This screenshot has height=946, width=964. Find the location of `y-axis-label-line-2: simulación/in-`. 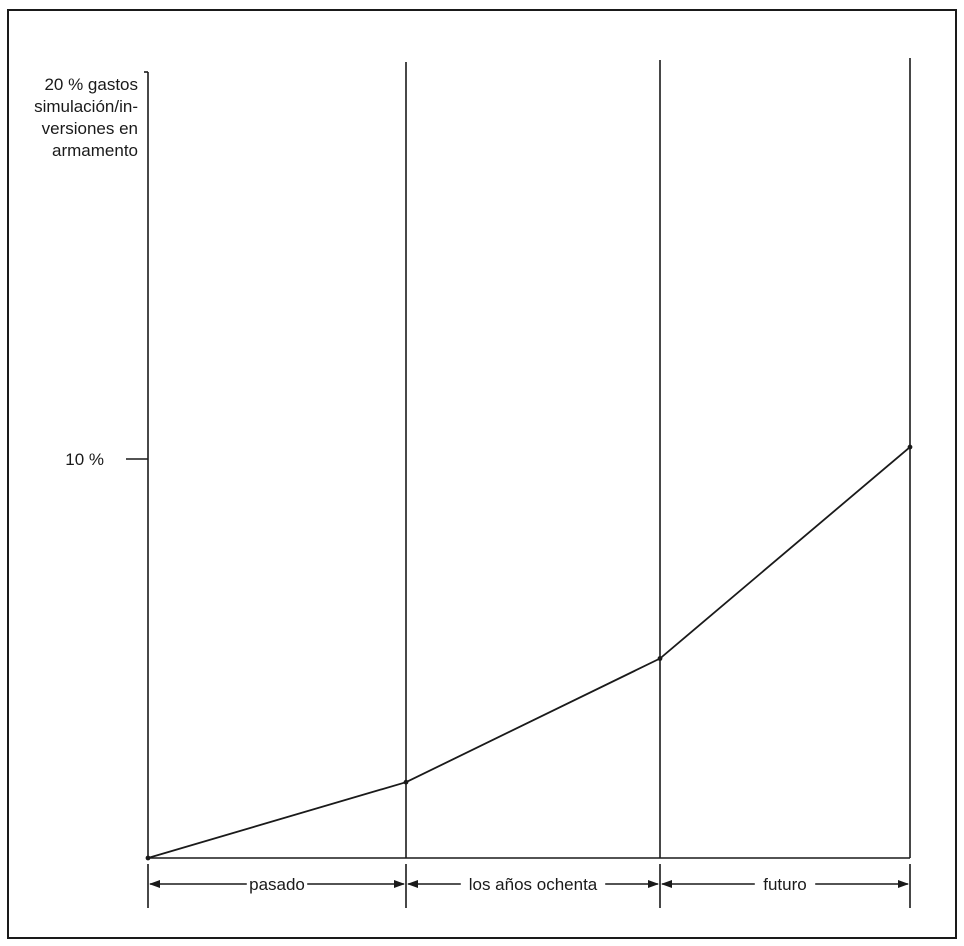

y-axis-label-line-2: simulación/in- is located at coordinates (86, 106).